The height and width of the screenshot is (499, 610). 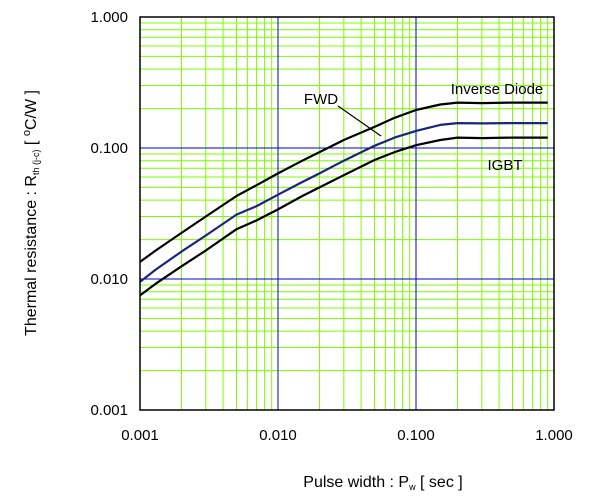 What do you see at coordinates (497, 89) in the screenshot?
I see `annotation-inverse-diode: Inverse Diode` at bounding box center [497, 89].